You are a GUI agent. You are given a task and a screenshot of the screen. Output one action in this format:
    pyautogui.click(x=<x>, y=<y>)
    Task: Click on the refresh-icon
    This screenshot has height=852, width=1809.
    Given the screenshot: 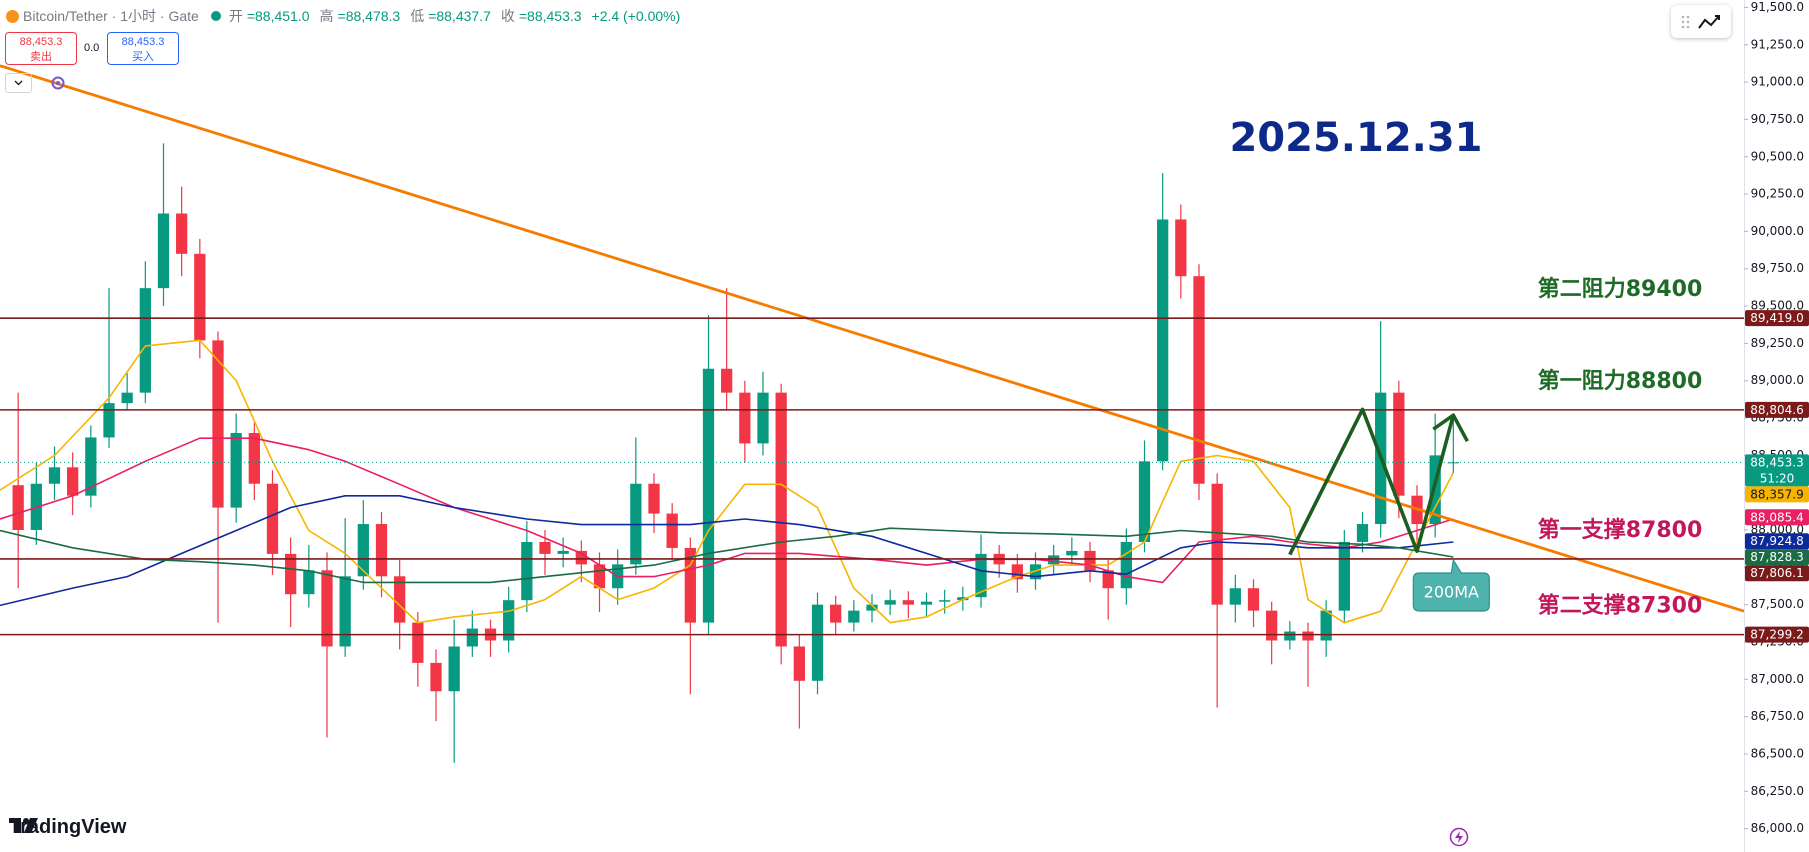 What is the action you would take?
    pyautogui.click(x=58, y=83)
    